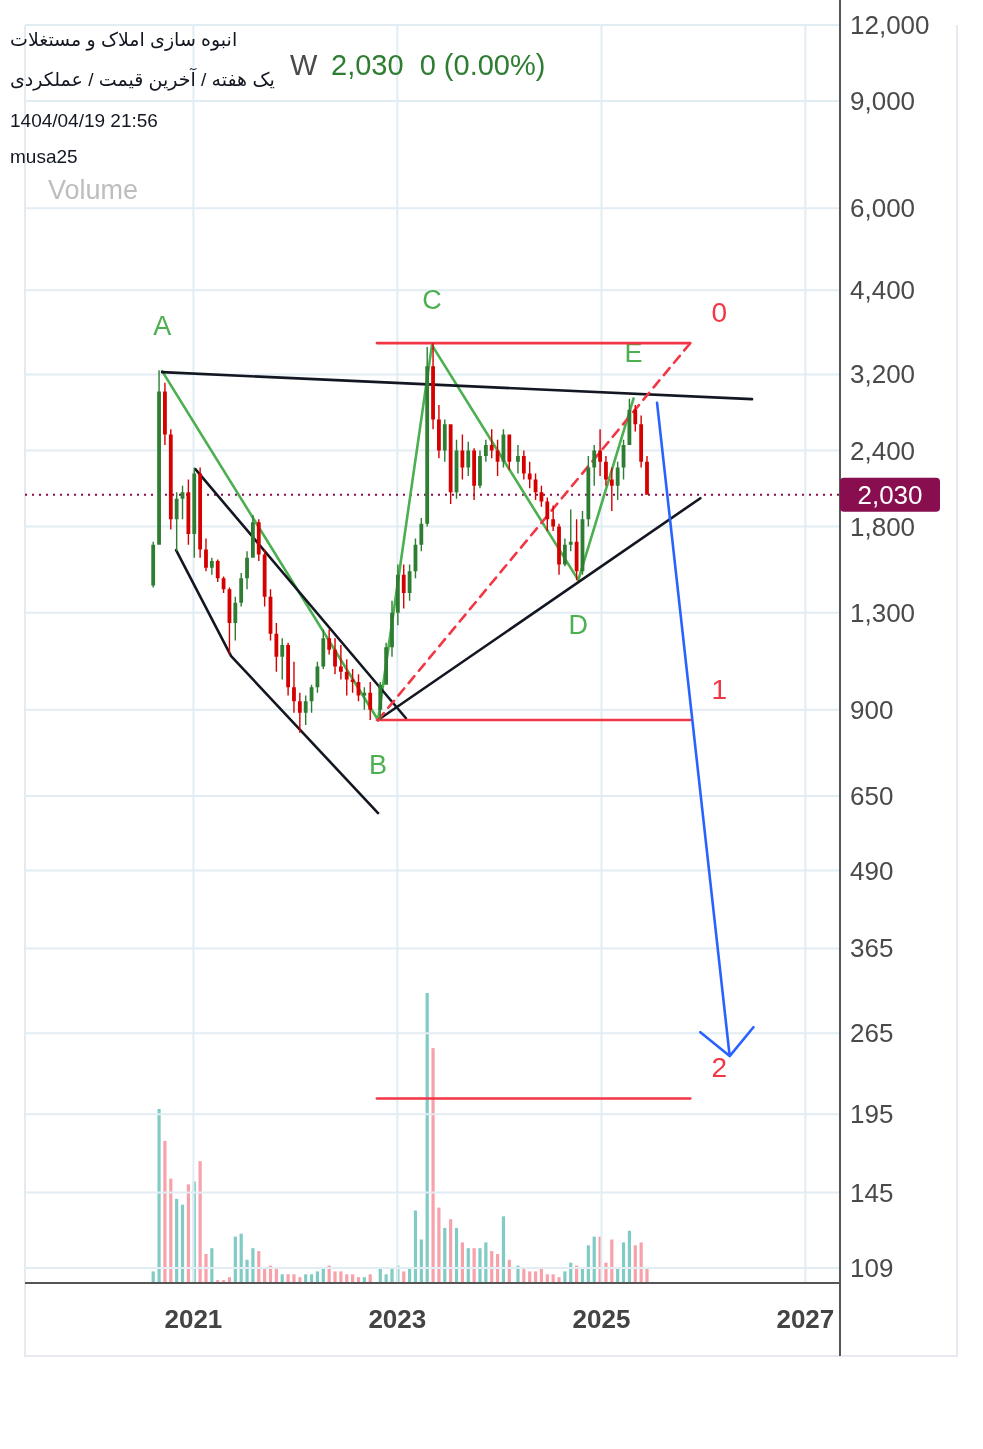 The image size is (983, 1449). Describe the element at coordinates (890, 494) in the screenshot. I see `ref-line-label: 2,030` at that location.